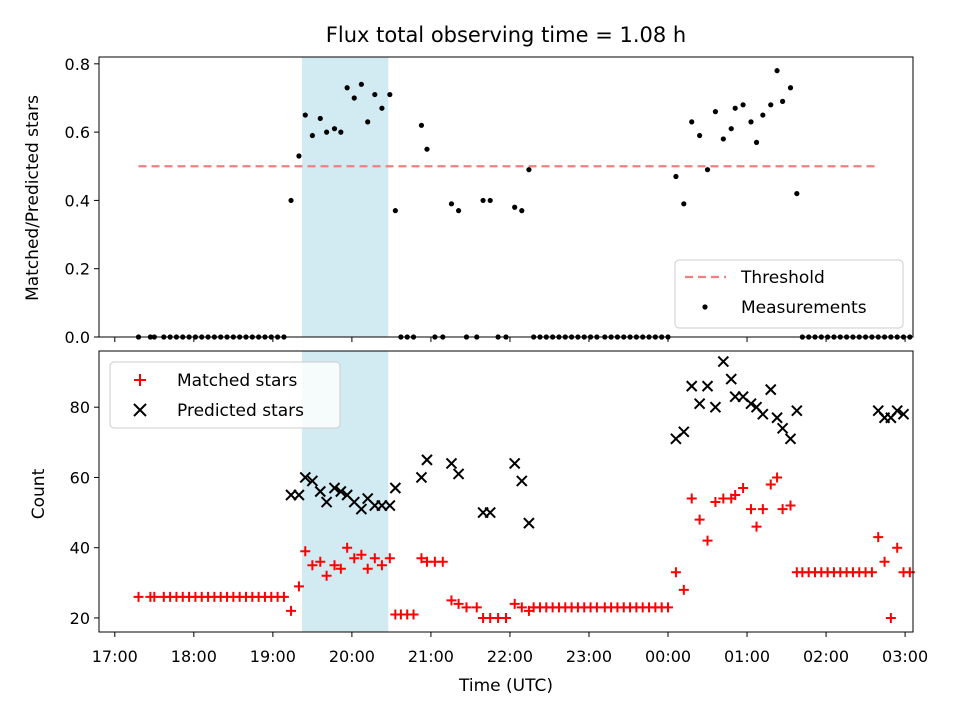 The height and width of the screenshot is (724, 960). I want to click on legend-matched-swatch, so click(140, 380).